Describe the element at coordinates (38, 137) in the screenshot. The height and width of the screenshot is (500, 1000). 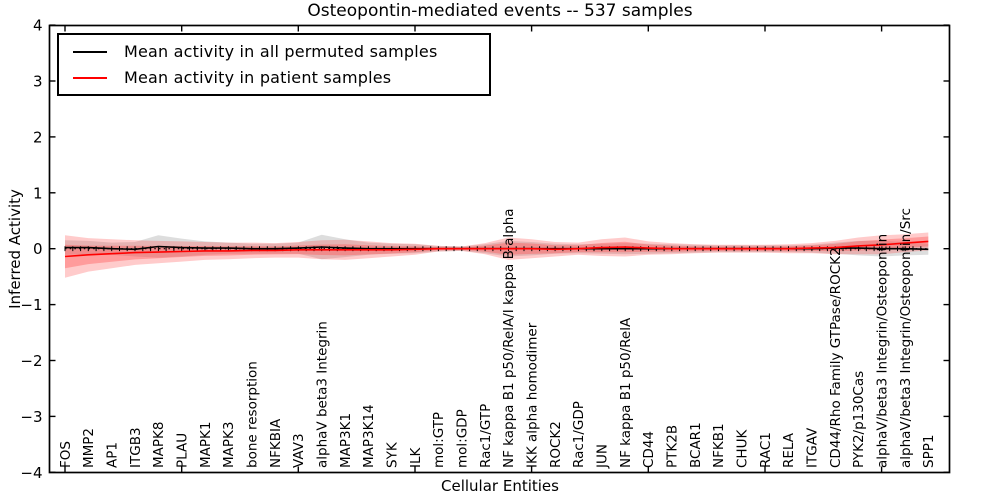
I see `y-tick-label: 2` at that location.